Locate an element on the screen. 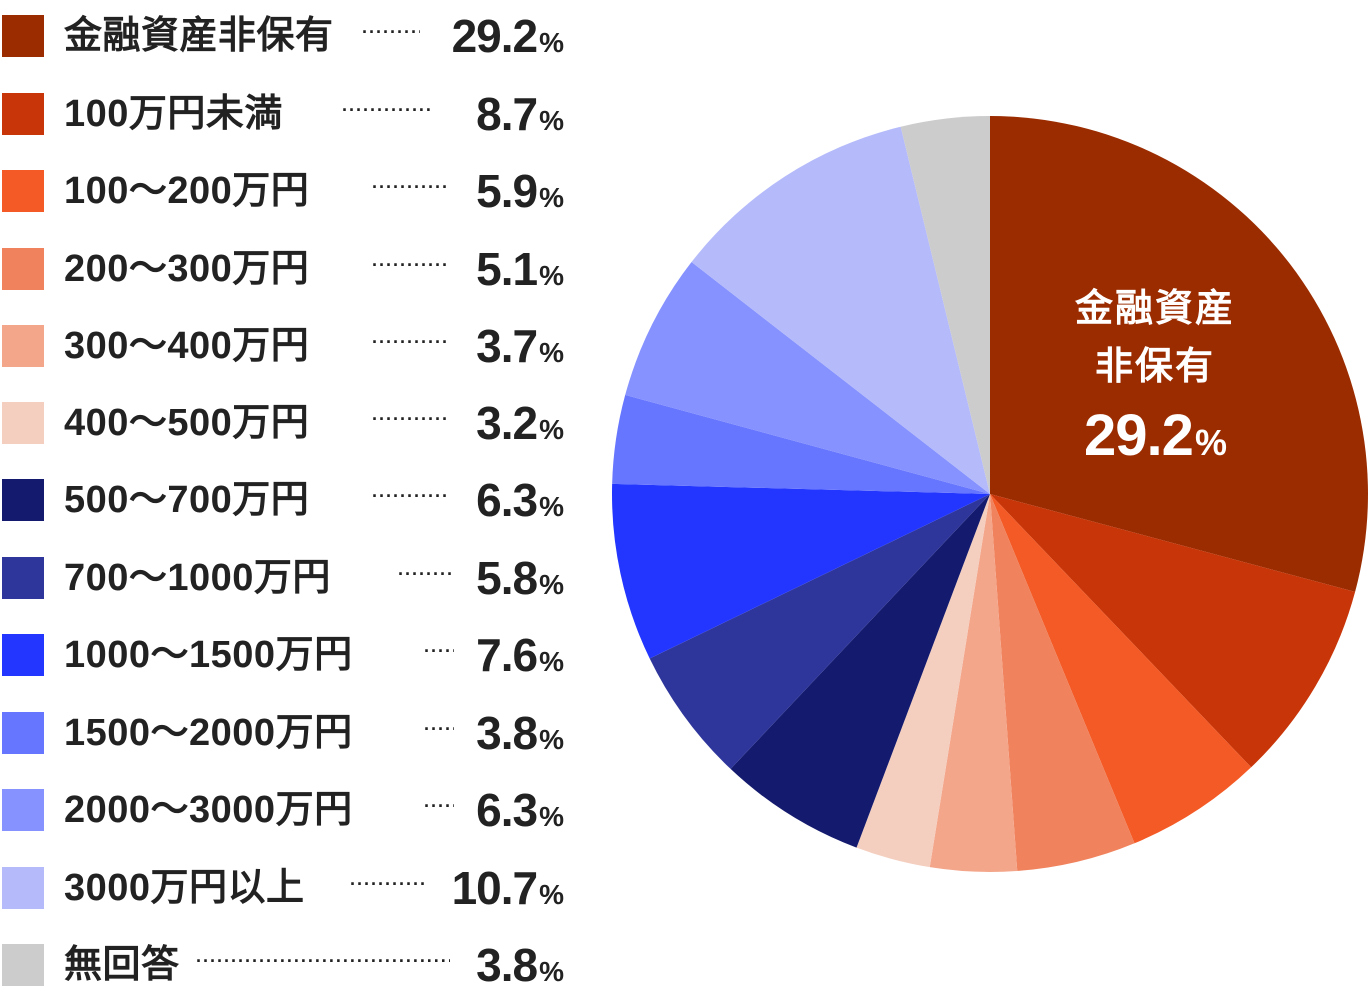 The width and height of the screenshot is (1370, 1005). legend-label: 2000〜3000万円 is located at coordinates (208, 810).